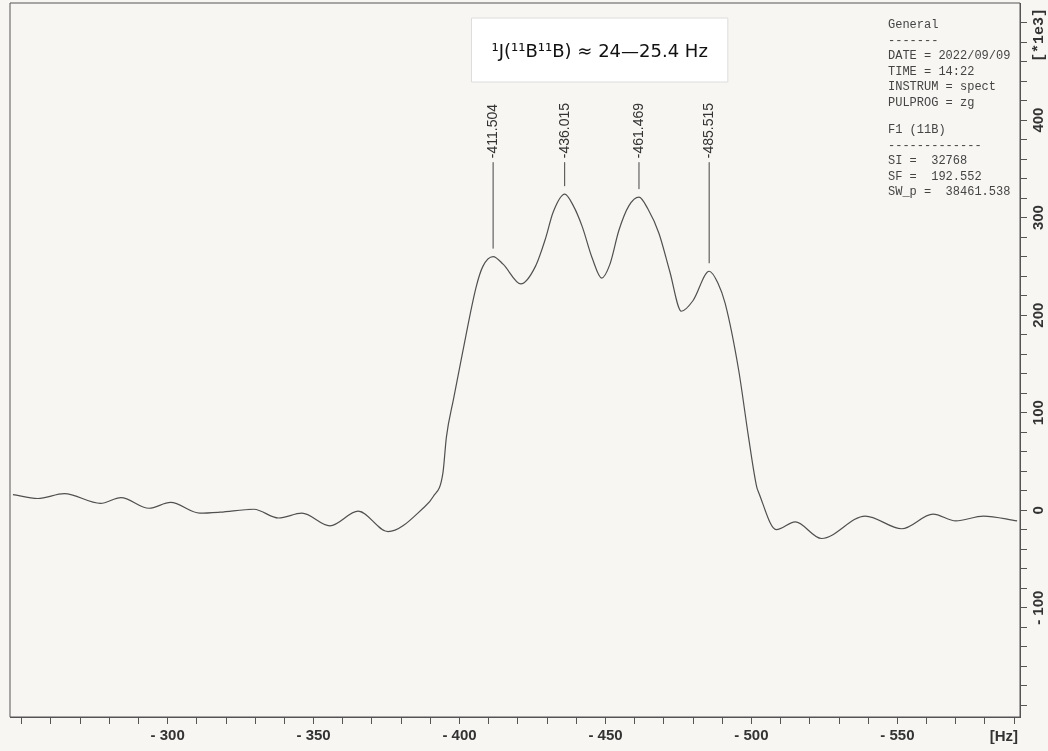 This screenshot has width=1048, height=751. Describe the element at coordinates (942, 87) in the screenshot. I see `annotation: INSTRUM = spect` at that location.